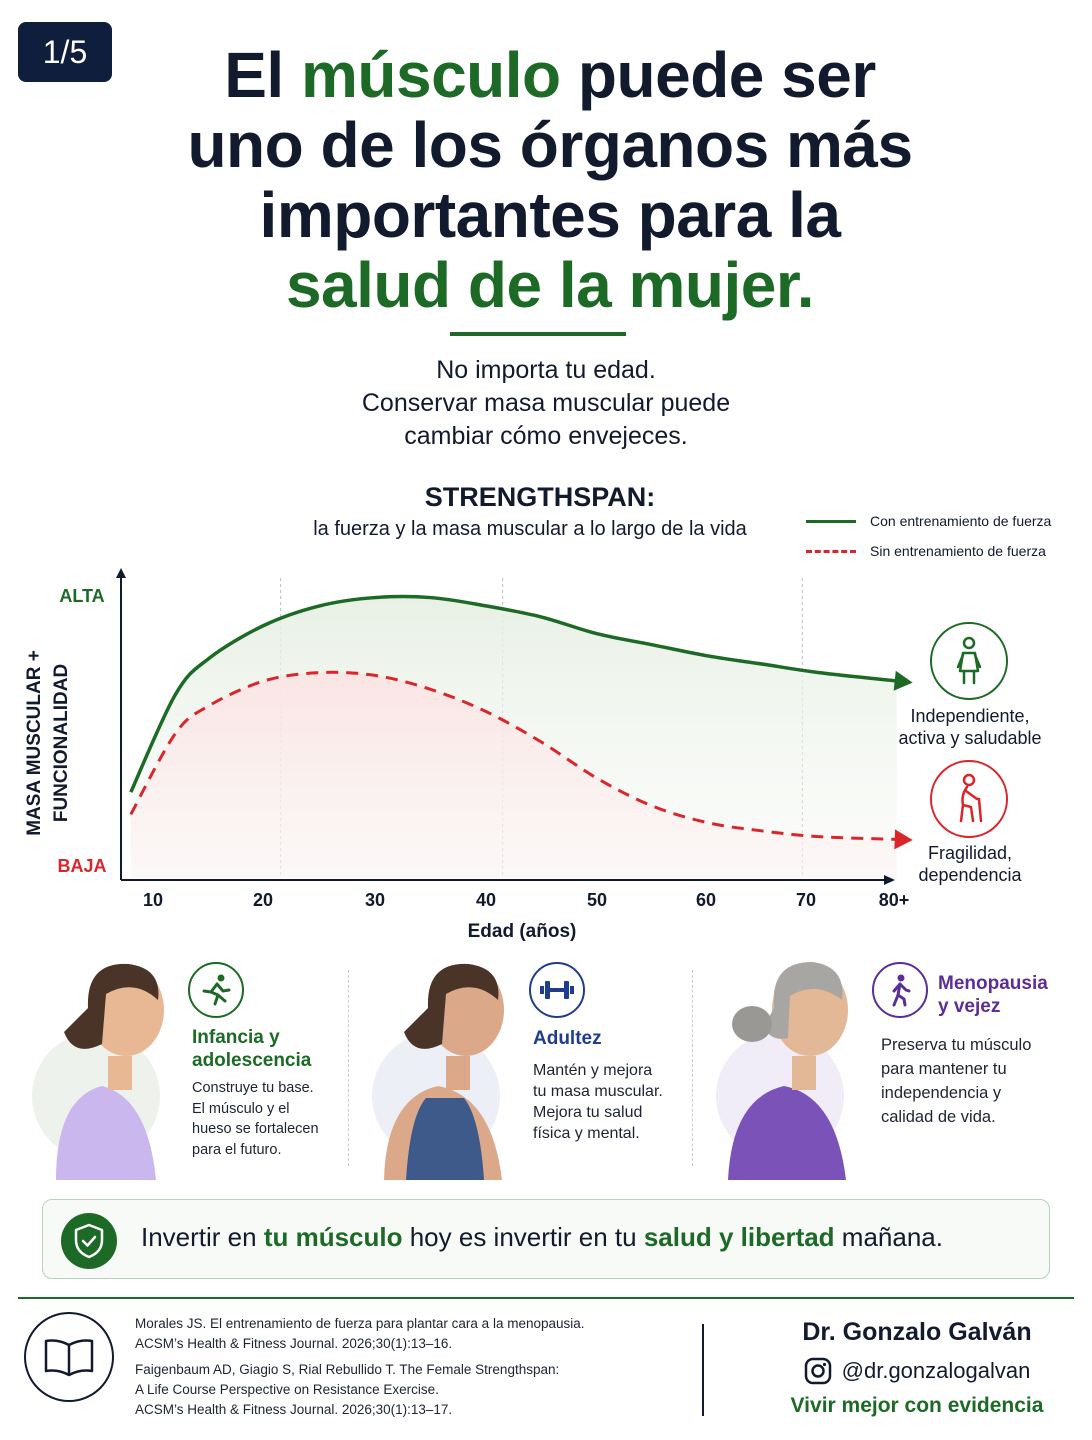 Image resolution: width=1092 pixels, height=1440 pixels. What do you see at coordinates (216, 990) in the screenshot?
I see `running-icon` at bounding box center [216, 990].